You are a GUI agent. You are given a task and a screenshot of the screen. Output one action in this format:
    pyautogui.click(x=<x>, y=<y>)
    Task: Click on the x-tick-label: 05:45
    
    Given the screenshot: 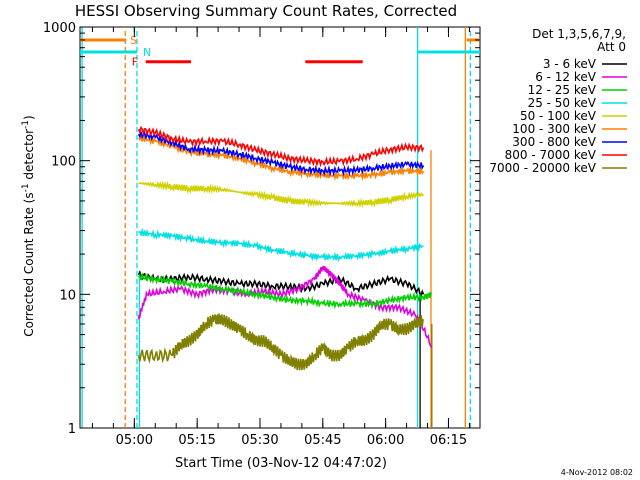 What is the action you would take?
    pyautogui.click(x=322, y=440)
    